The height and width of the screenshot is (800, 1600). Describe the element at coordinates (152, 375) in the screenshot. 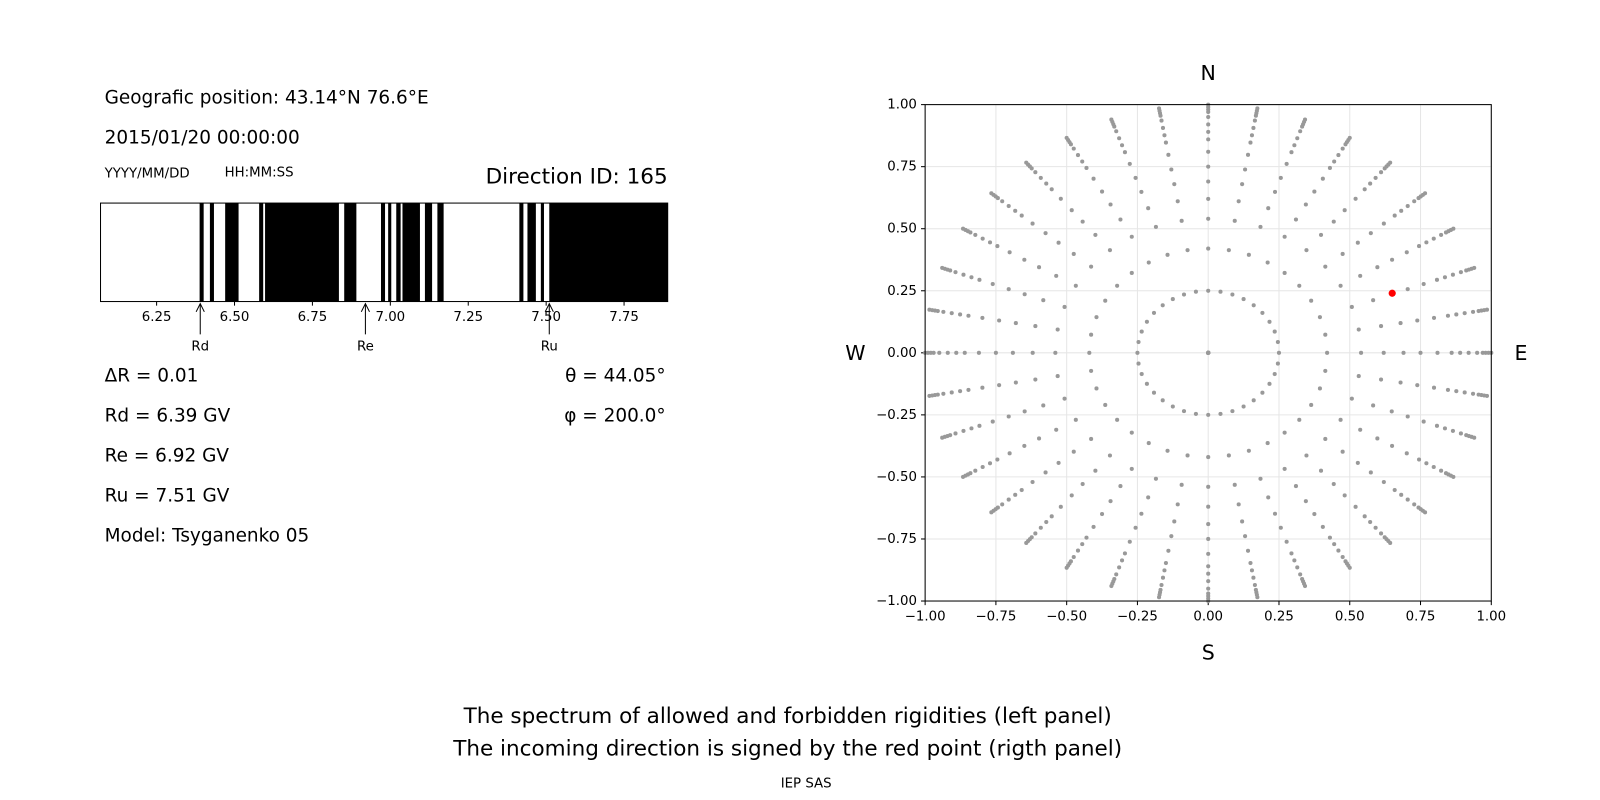

I see `delta-r: ΔR = 0.01` at that location.